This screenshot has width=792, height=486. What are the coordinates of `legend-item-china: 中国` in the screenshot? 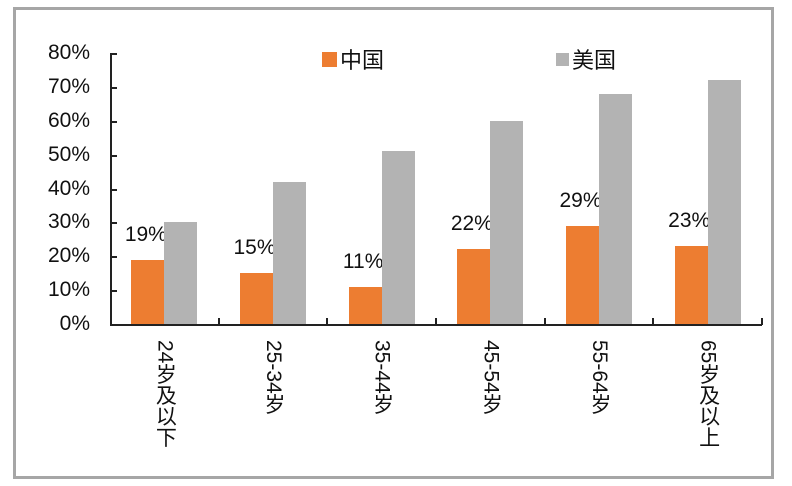 It's located at (353, 59).